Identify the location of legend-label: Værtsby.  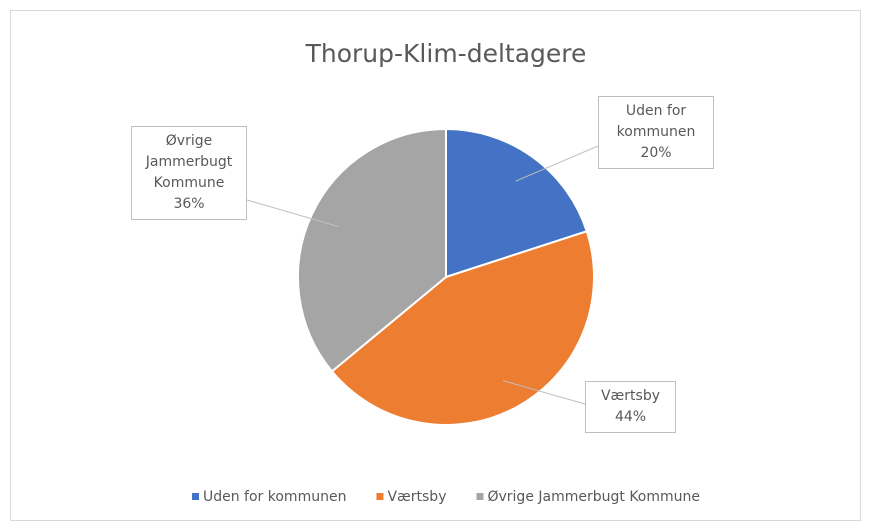
(416, 497).